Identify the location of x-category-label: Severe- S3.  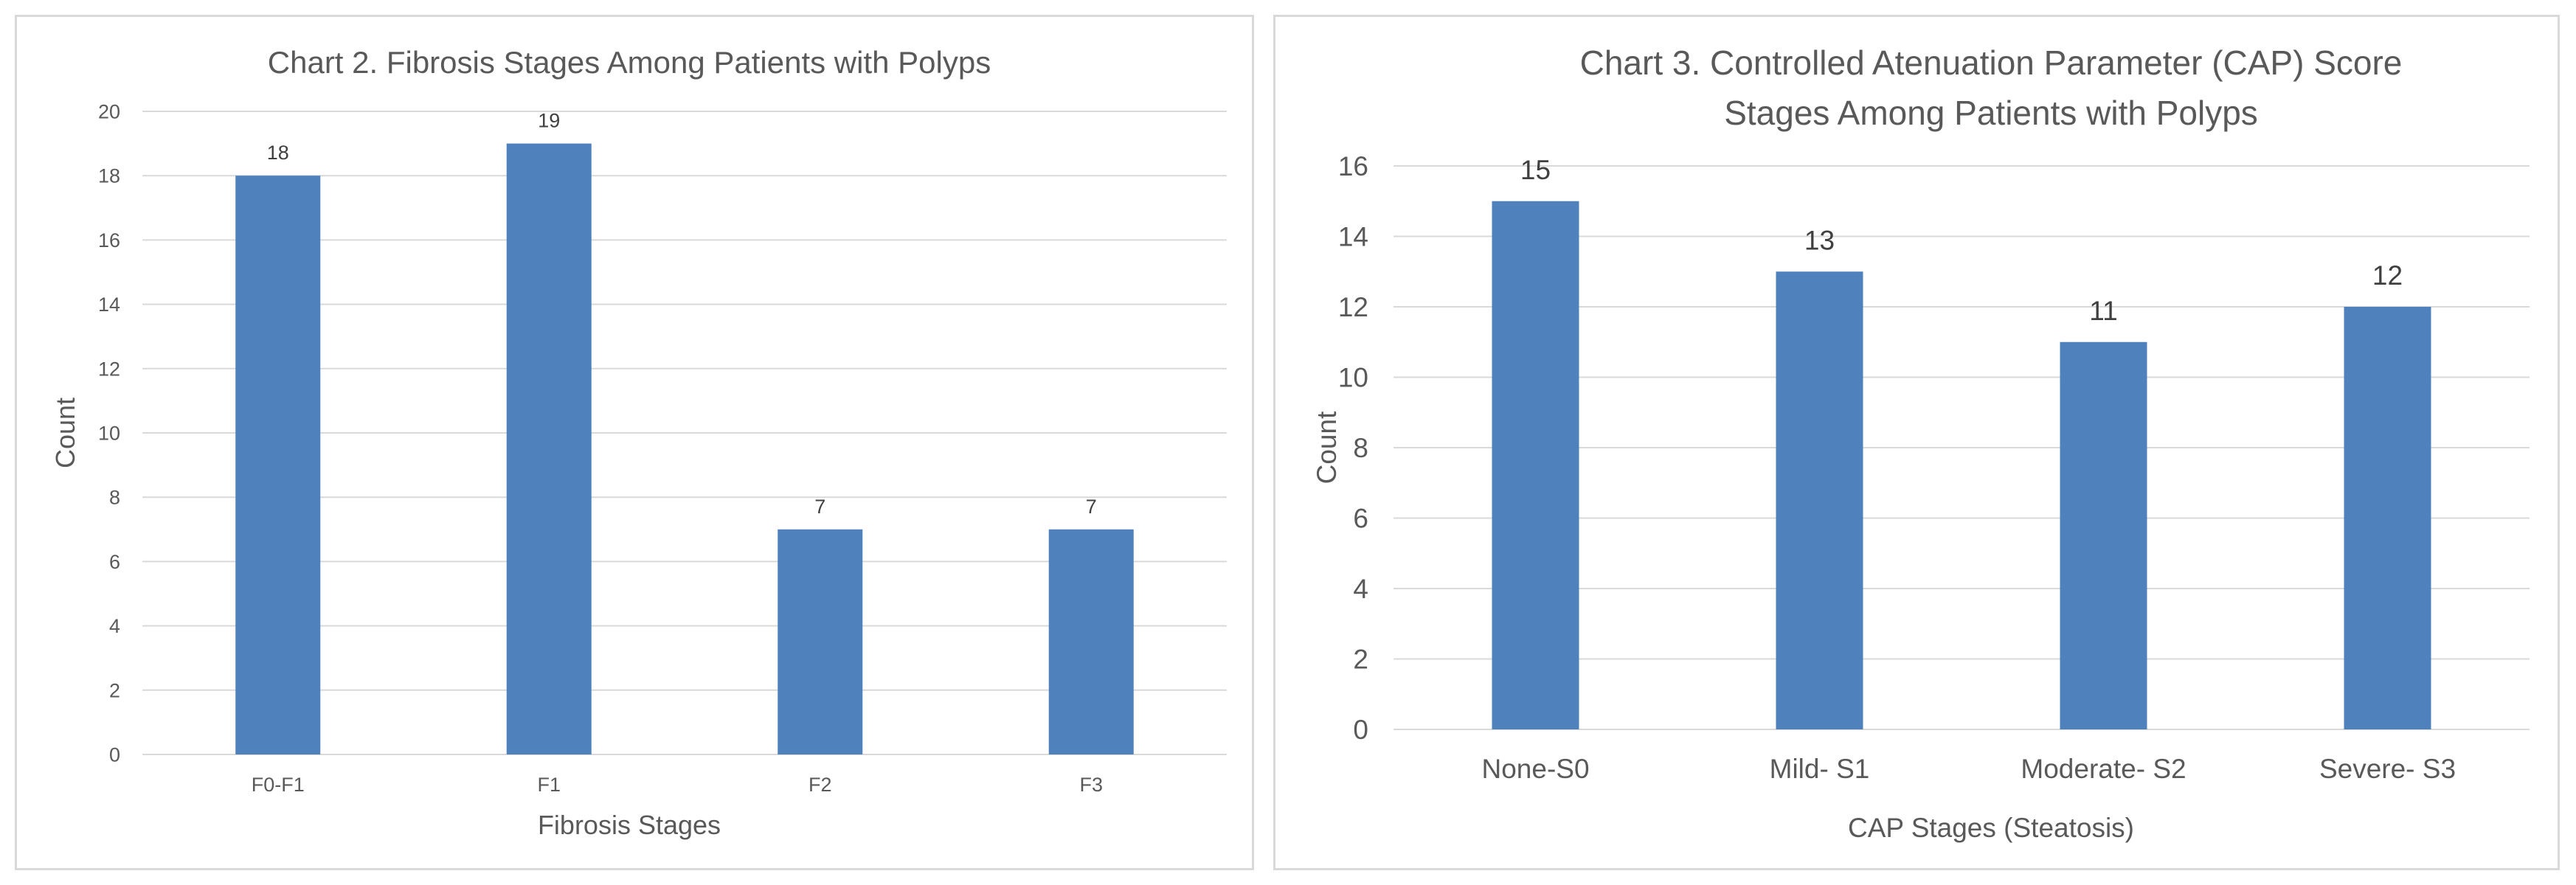
(2388, 769).